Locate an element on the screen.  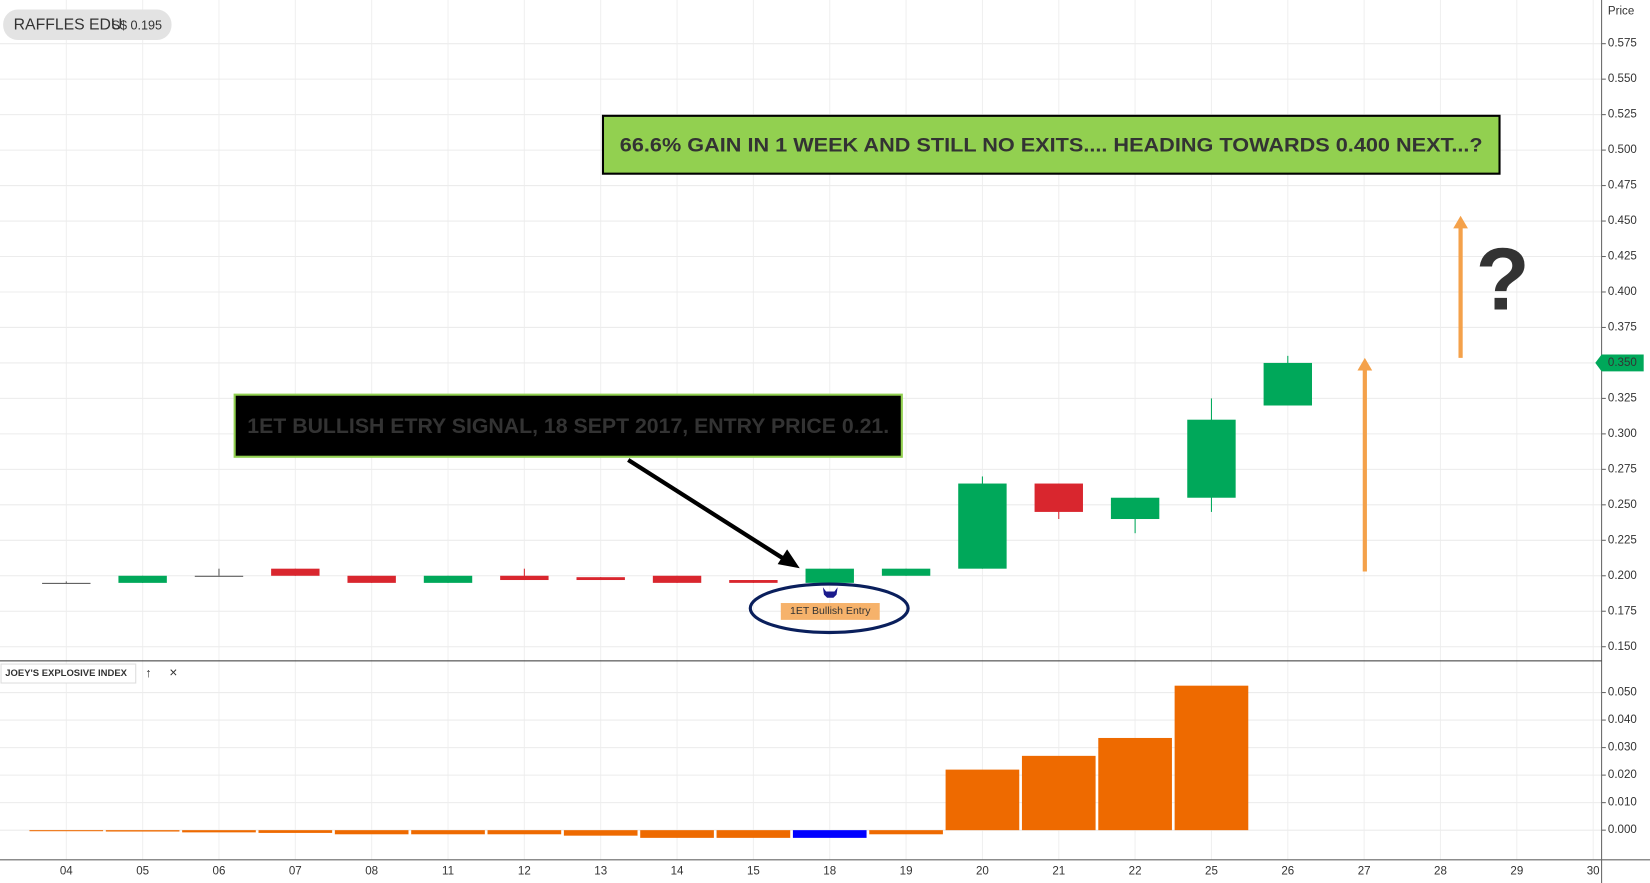
x-tick-label: 29 is located at coordinates (1516, 871).